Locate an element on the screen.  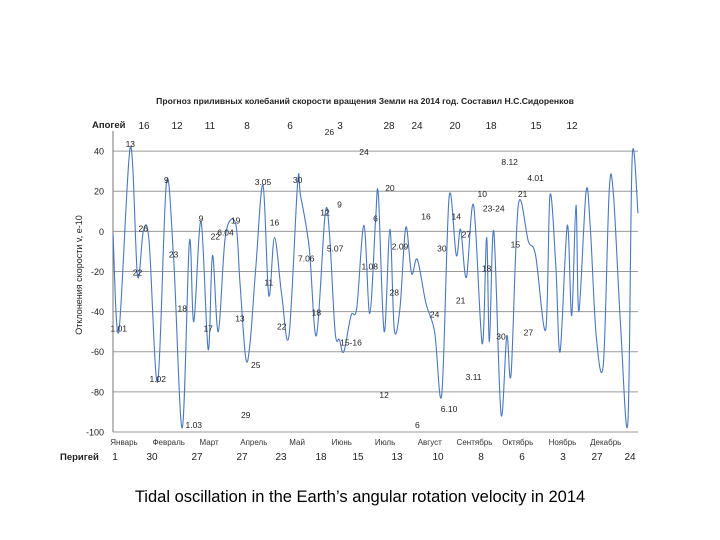
data-label: 4.01 is located at coordinates (535, 178).